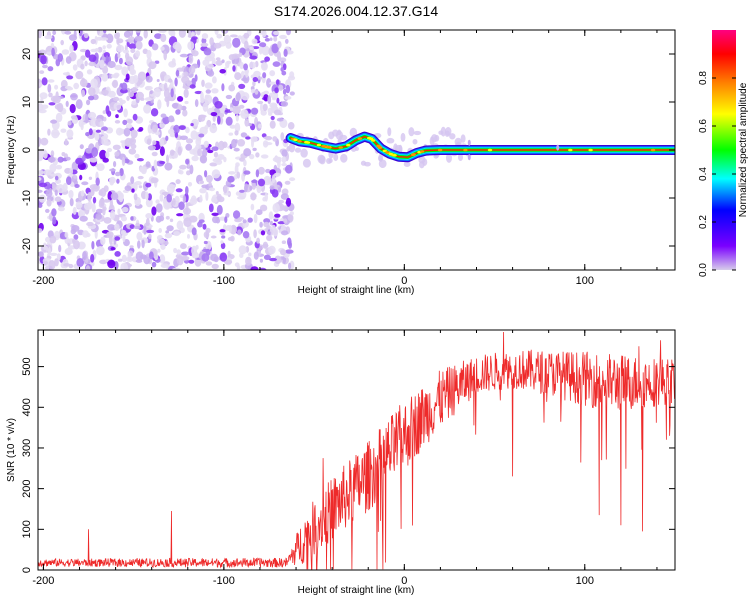  I want to click on 1-ytick-label: 400, so click(27, 407).